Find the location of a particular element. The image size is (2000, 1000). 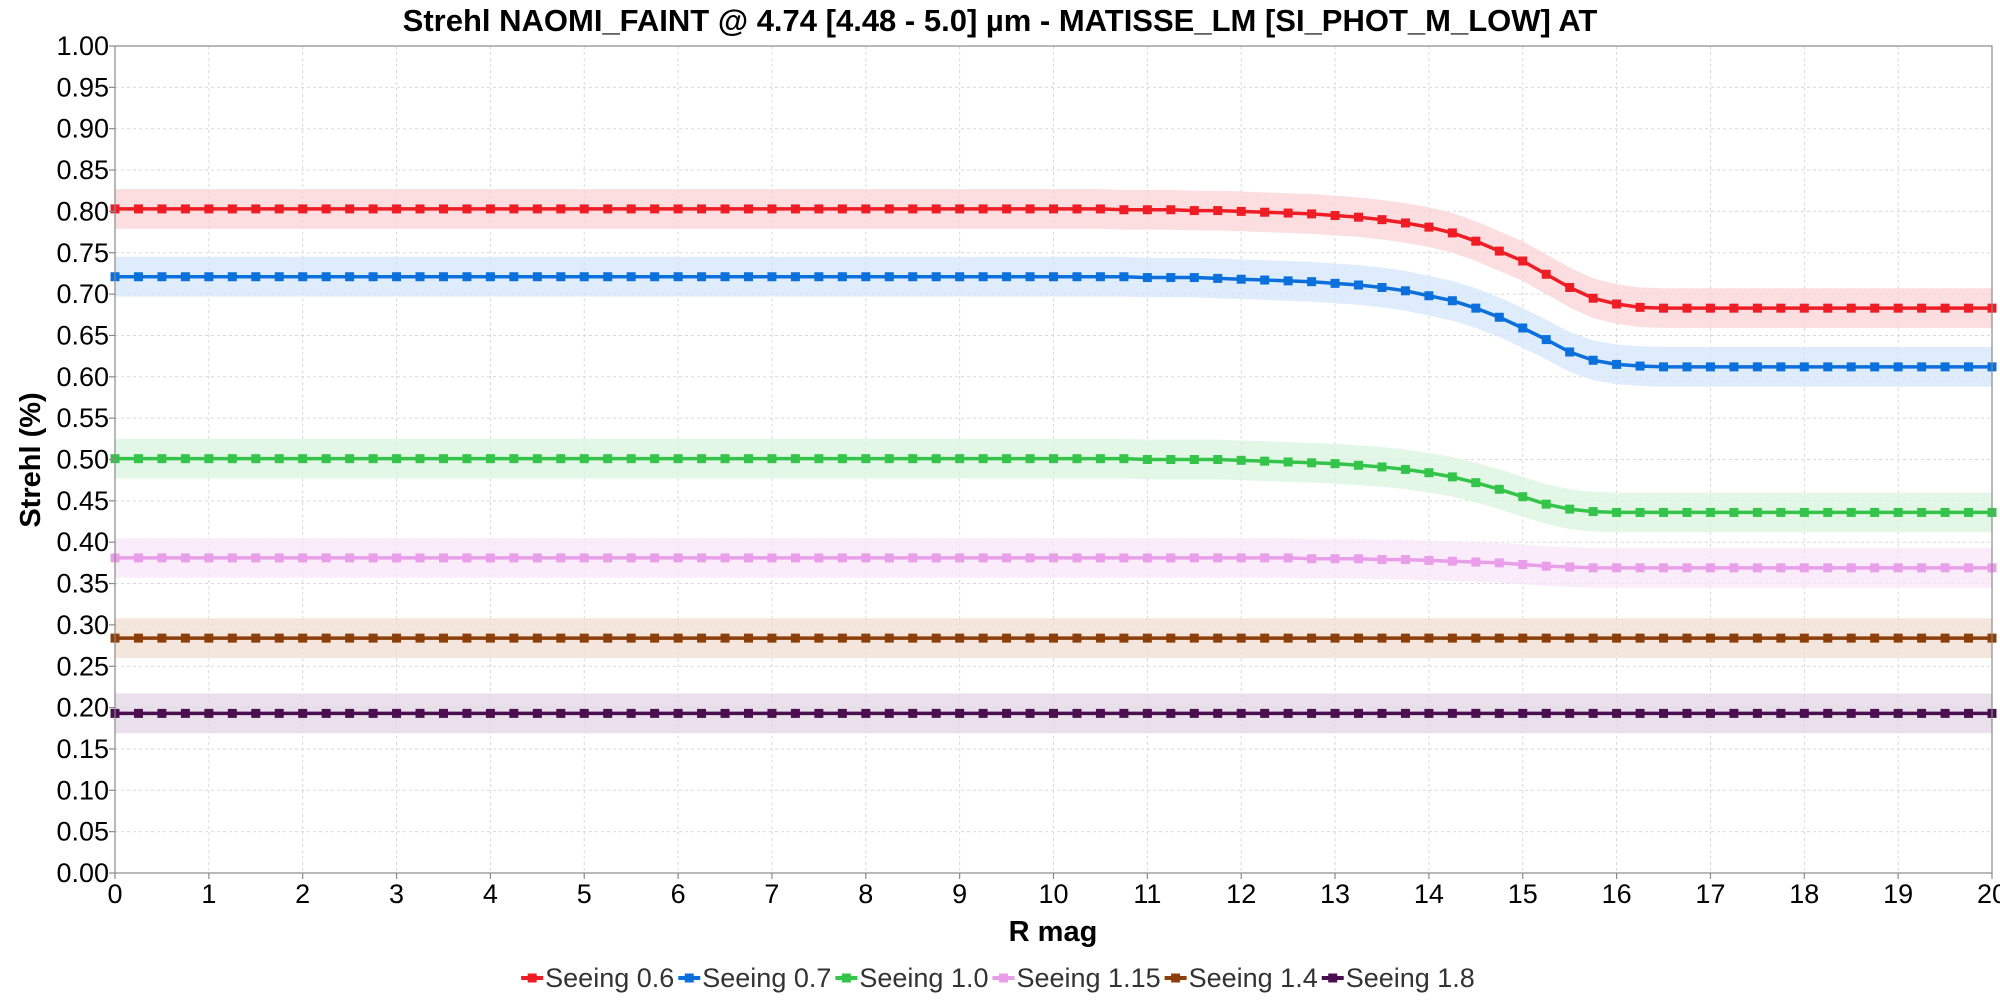

legend-swatch-marker is located at coordinates (1003, 978).